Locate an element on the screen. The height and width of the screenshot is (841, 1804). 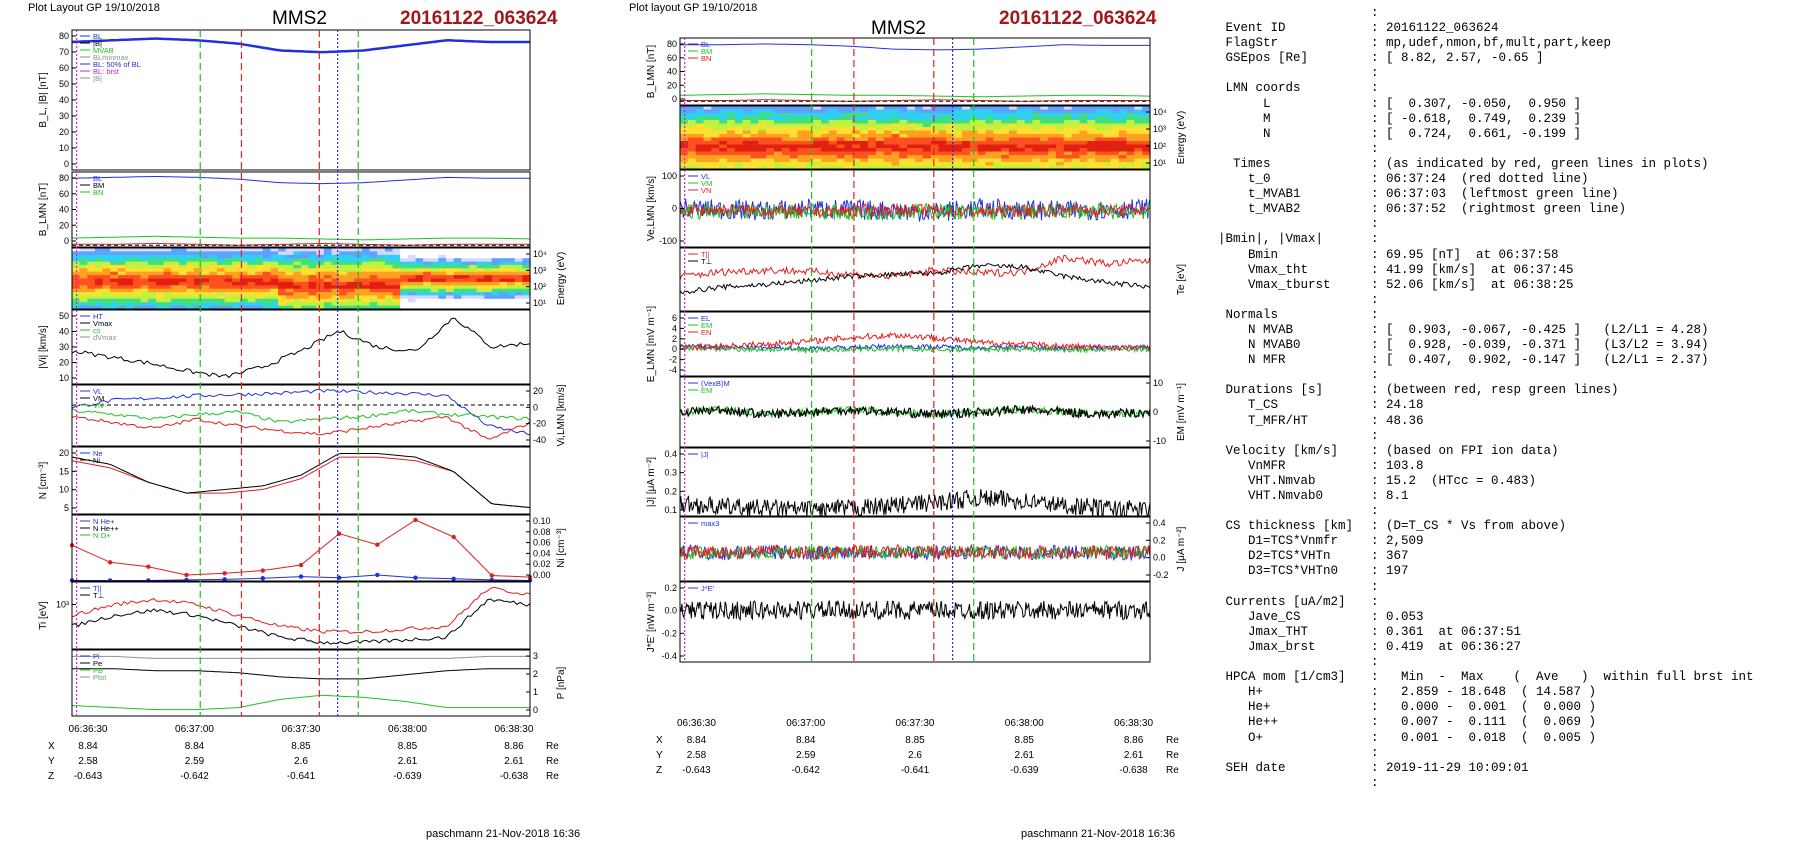
y-tick-label: 0 is located at coordinates (1155, 412).